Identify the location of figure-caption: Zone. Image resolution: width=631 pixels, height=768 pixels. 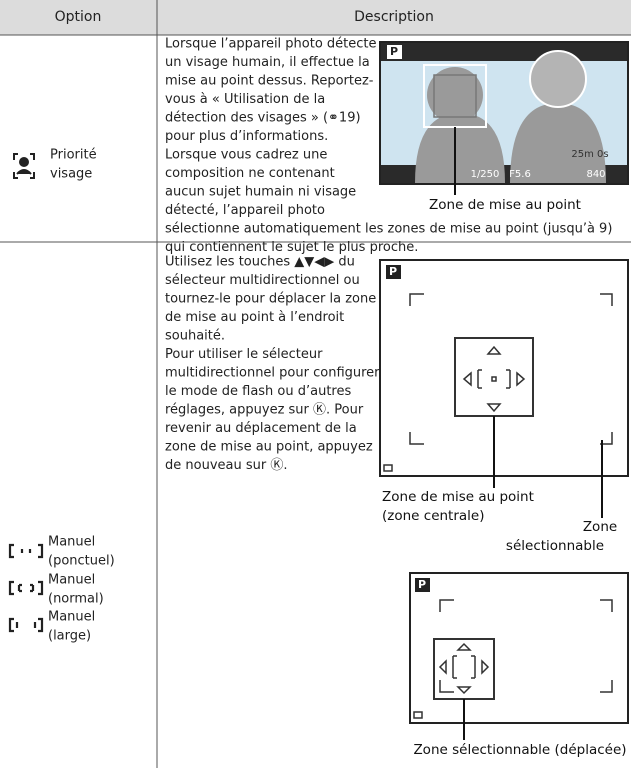
(600, 527).